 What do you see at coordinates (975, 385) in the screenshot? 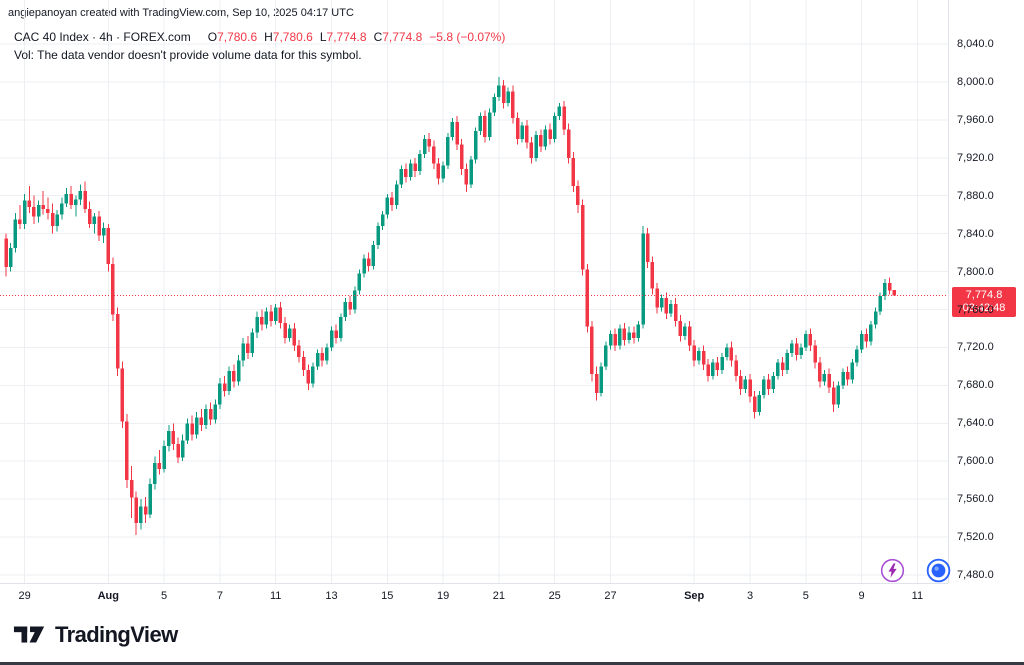
I see `price-axis-label: 7,680.0` at bounding box center [975, 385].